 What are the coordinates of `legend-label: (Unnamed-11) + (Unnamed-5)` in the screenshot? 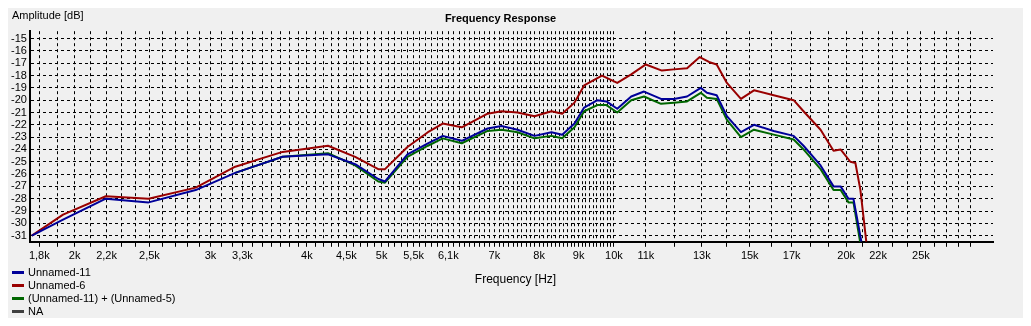 It's located at (102, 298).